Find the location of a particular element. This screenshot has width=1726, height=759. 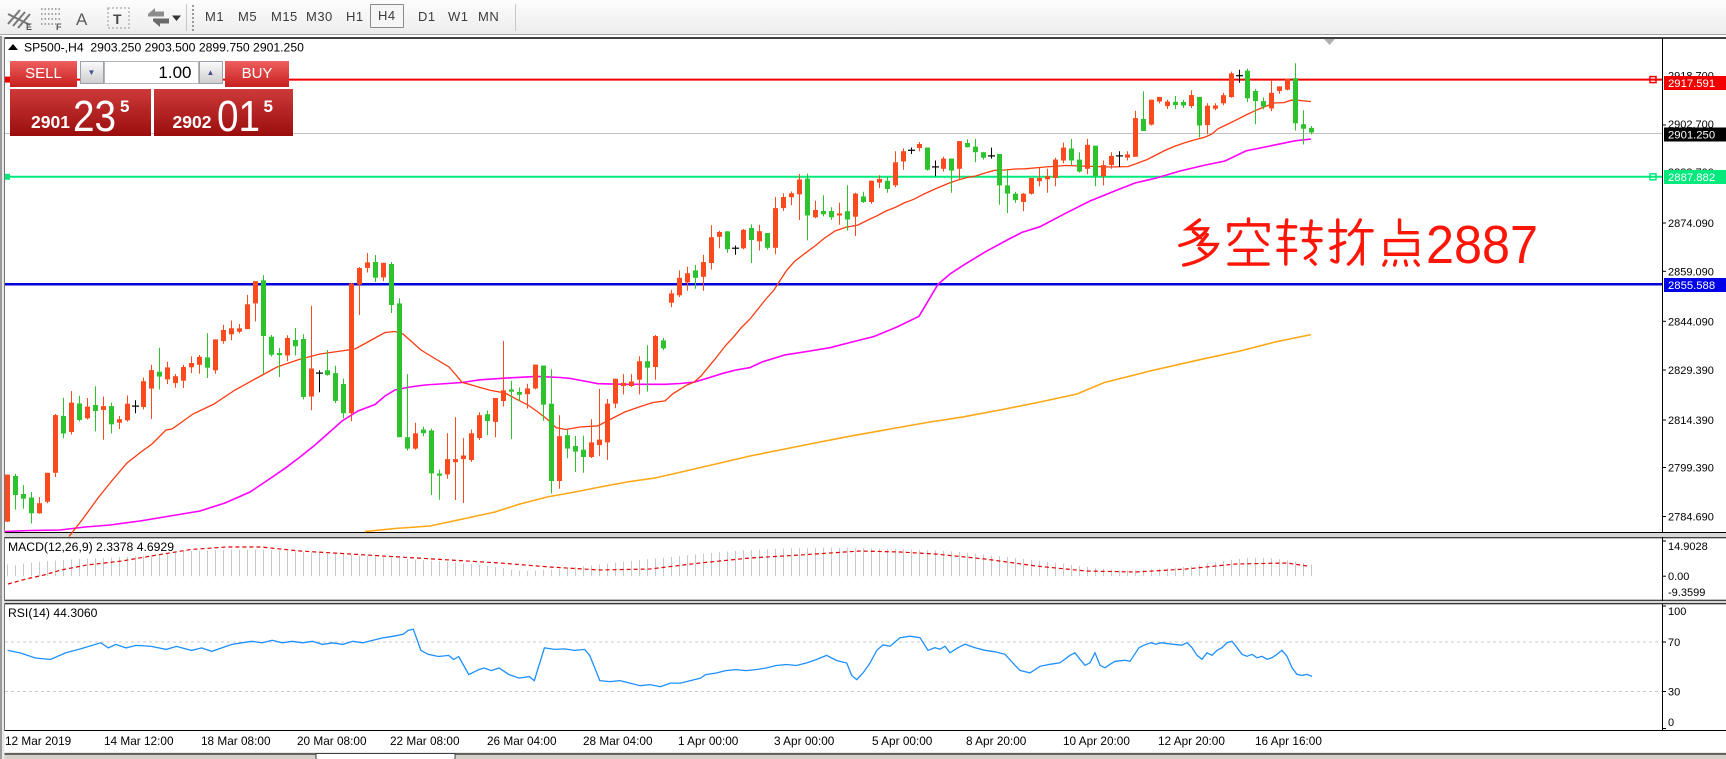

svg-text: 2874.090 is located at coordinates (1691, 224).